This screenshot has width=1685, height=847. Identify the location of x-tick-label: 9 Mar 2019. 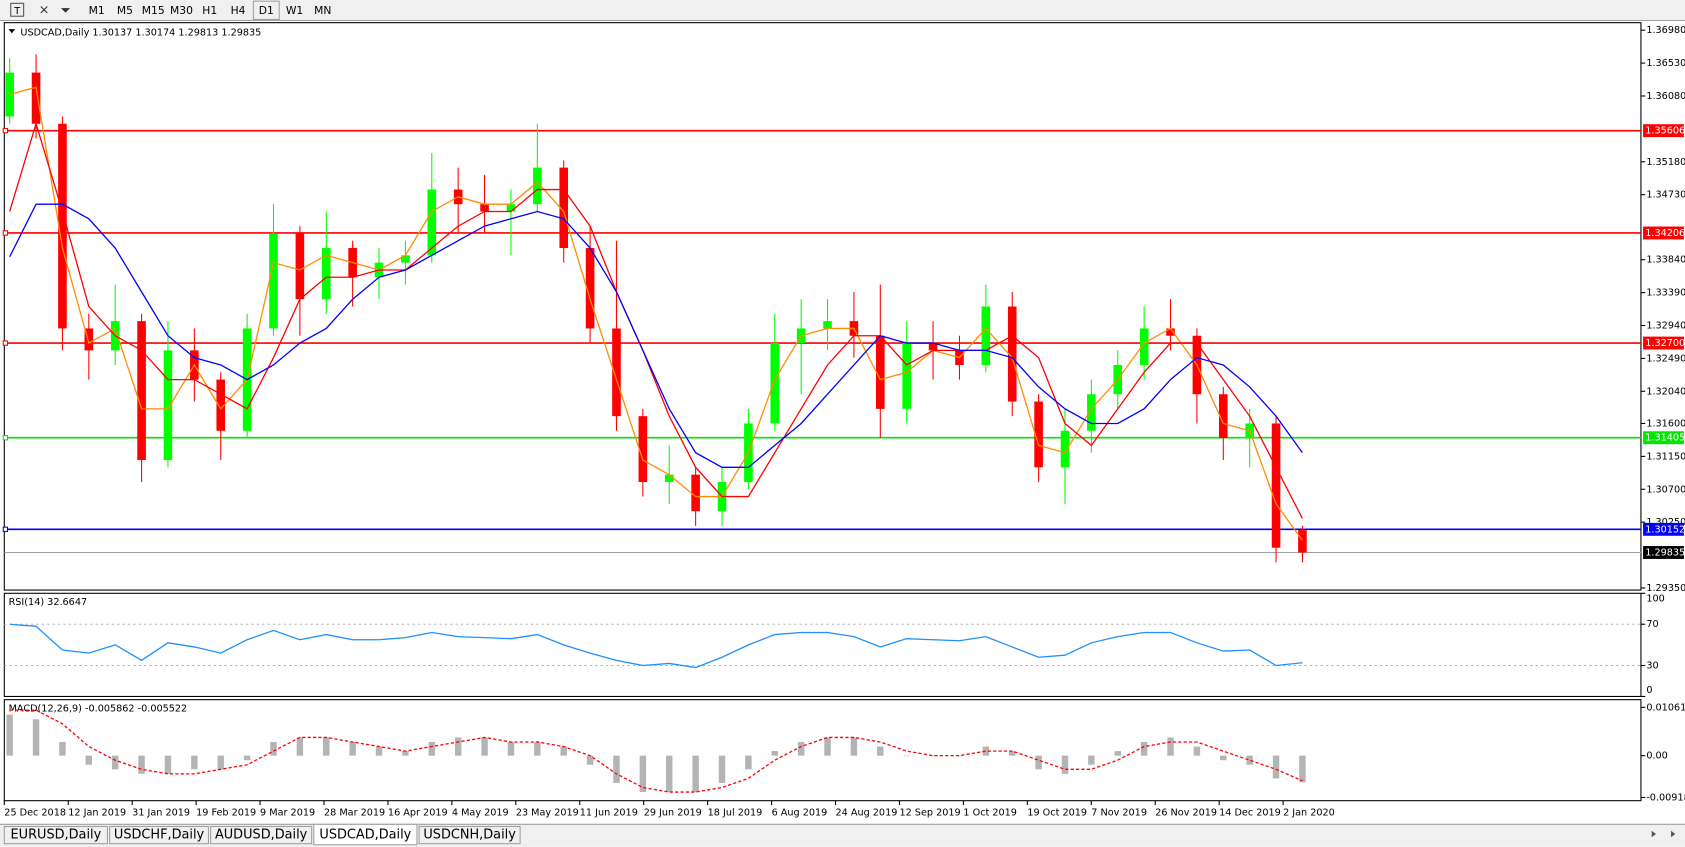
(287, 813).